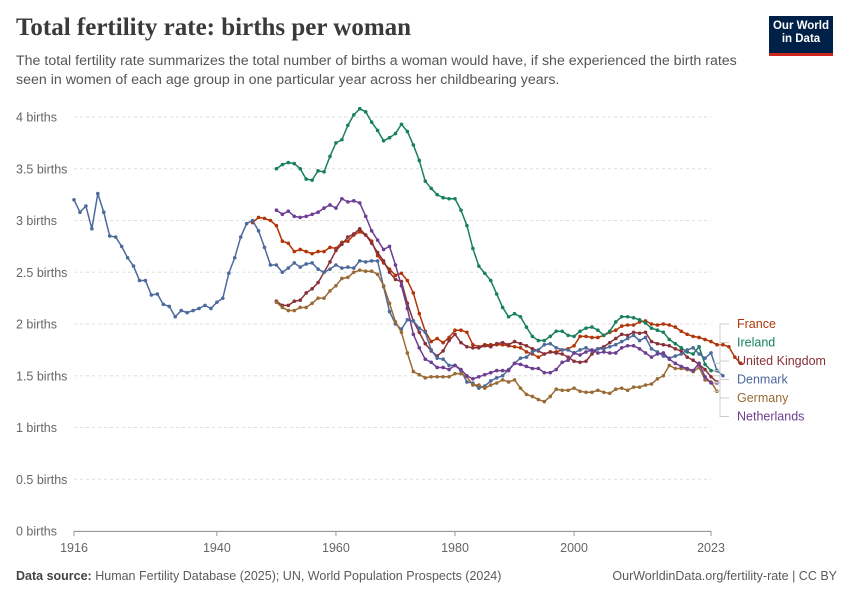  Describe the element at coordinates (763, 398) in the screenshot. I see `legend-item-germany: Germany` at that location.